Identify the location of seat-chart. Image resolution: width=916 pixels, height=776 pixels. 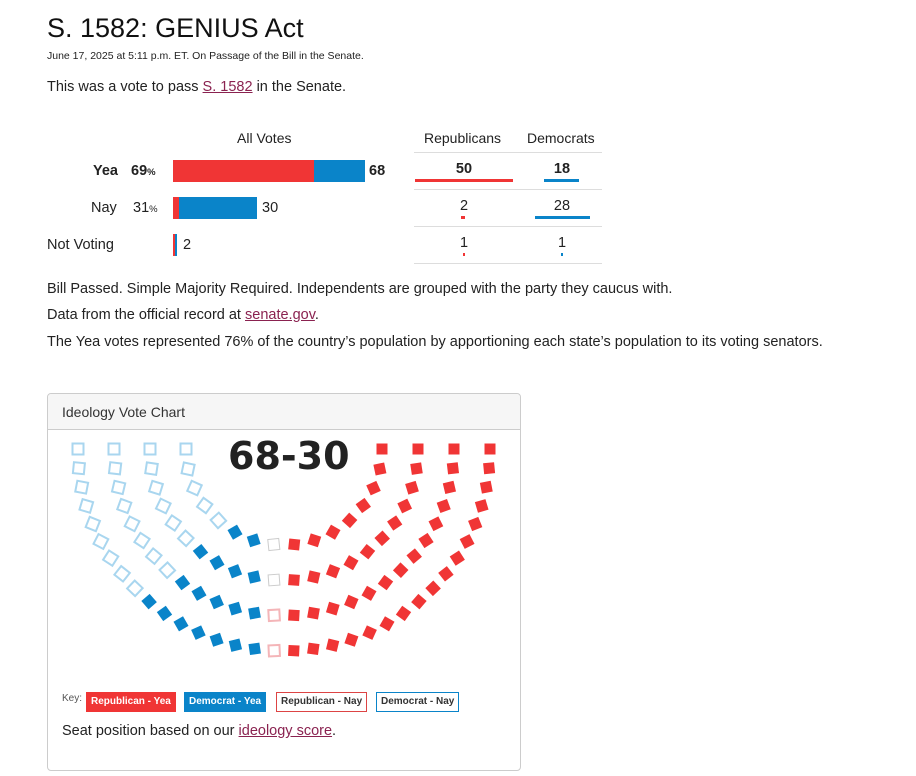
(283, 550).